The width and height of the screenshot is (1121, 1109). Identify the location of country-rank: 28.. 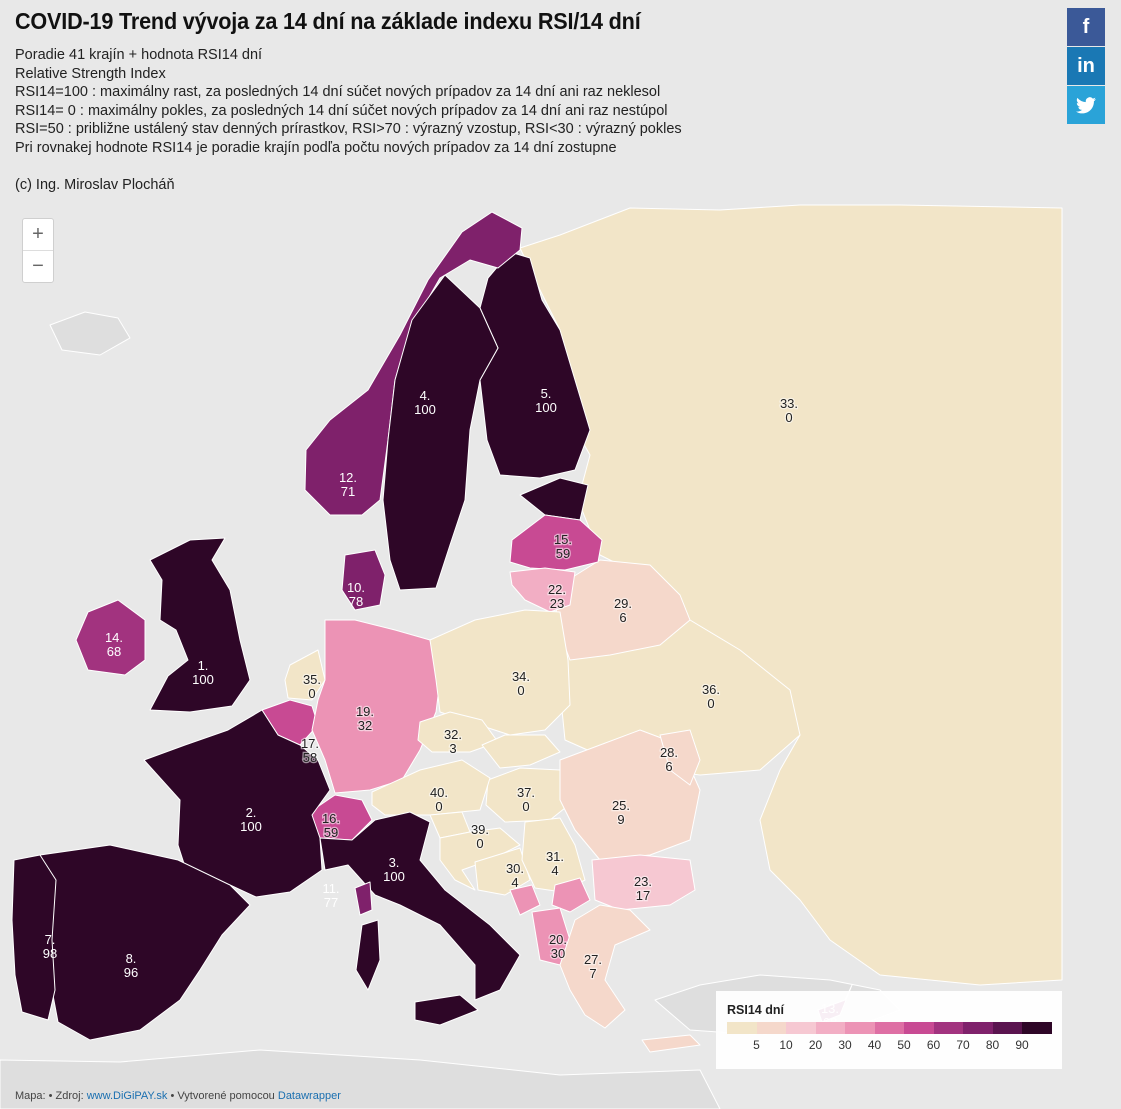
(669, 752).